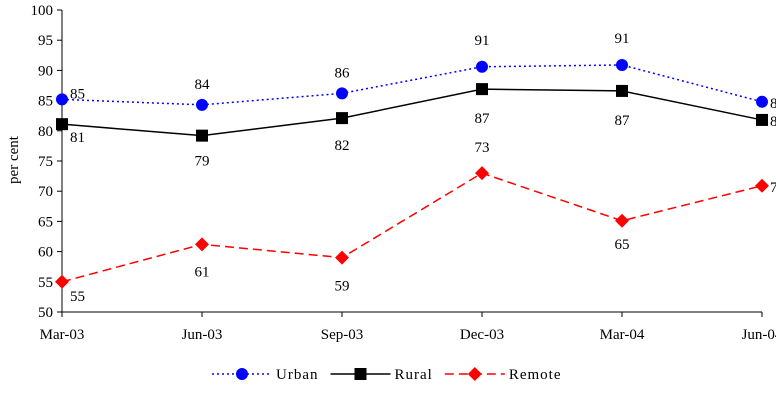 The width and height of the screenshot is (776, 412). I want to click on x-tick-label: Dec-03, so click(482, 335).